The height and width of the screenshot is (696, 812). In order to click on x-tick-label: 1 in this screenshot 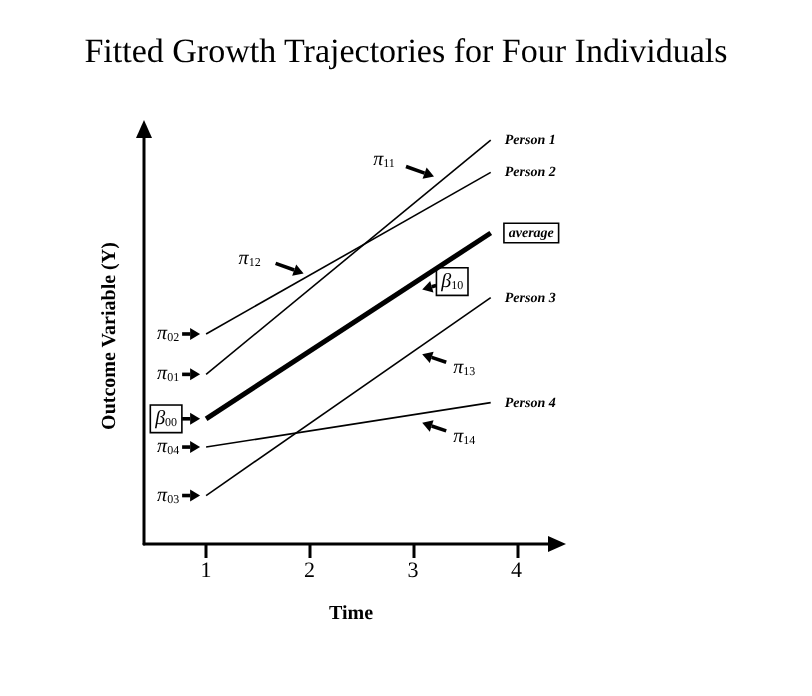, I will do `click(206, 571)`.